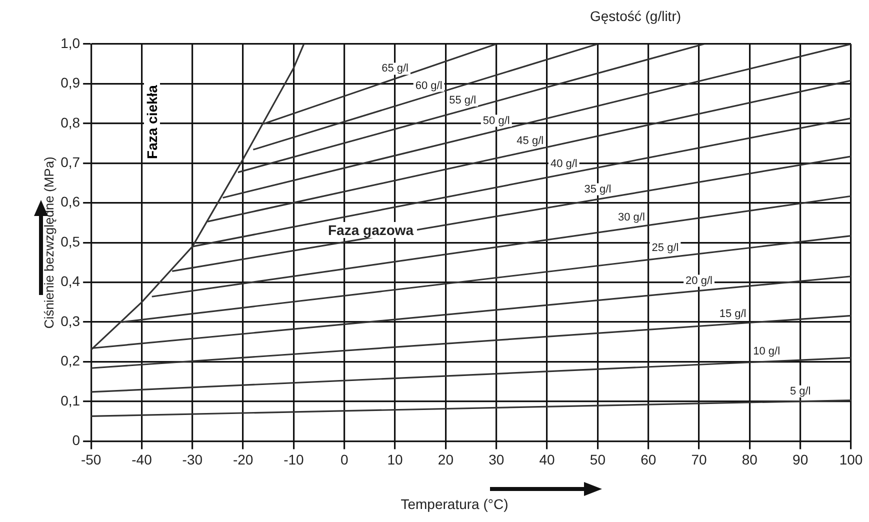 Image resolution: width=869 pixels, height=522 pixels. I want to click on x-tick-label: 60, so click(648, 459).